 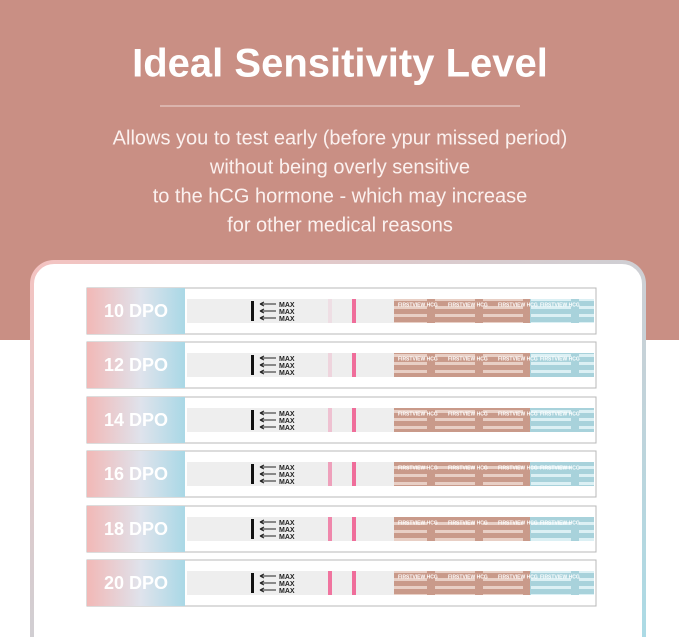 What do you see at coordinates (340, 64) in the screenshot?
I see `title: Ideal Sensitivity Level` at bounding box center [340, 64].